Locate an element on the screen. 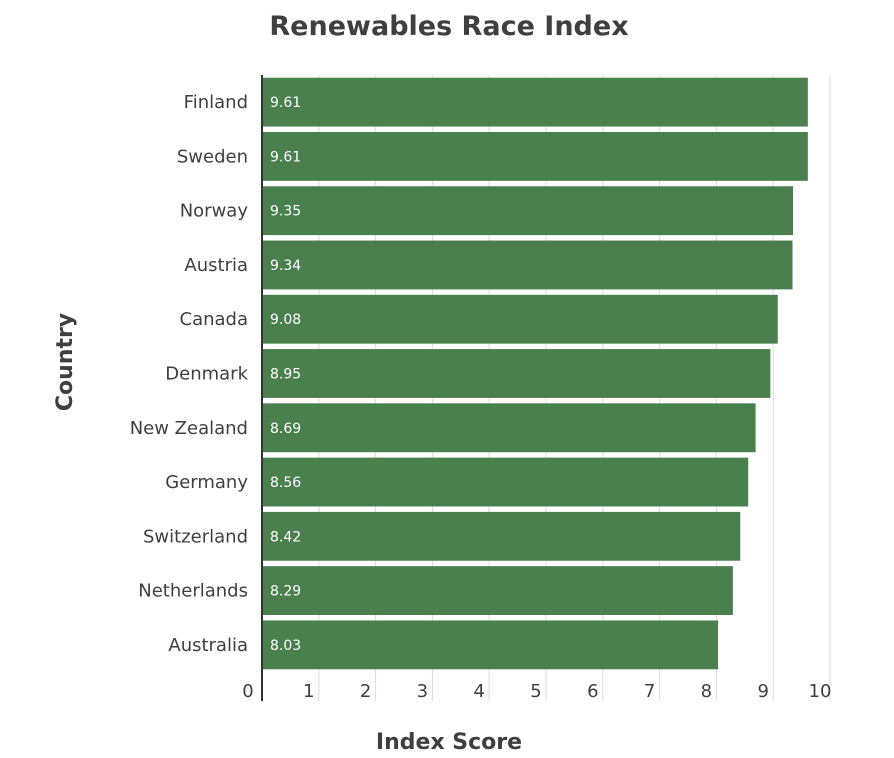  chart-title: Renewables Race Index is located at coordinates (448, 26).